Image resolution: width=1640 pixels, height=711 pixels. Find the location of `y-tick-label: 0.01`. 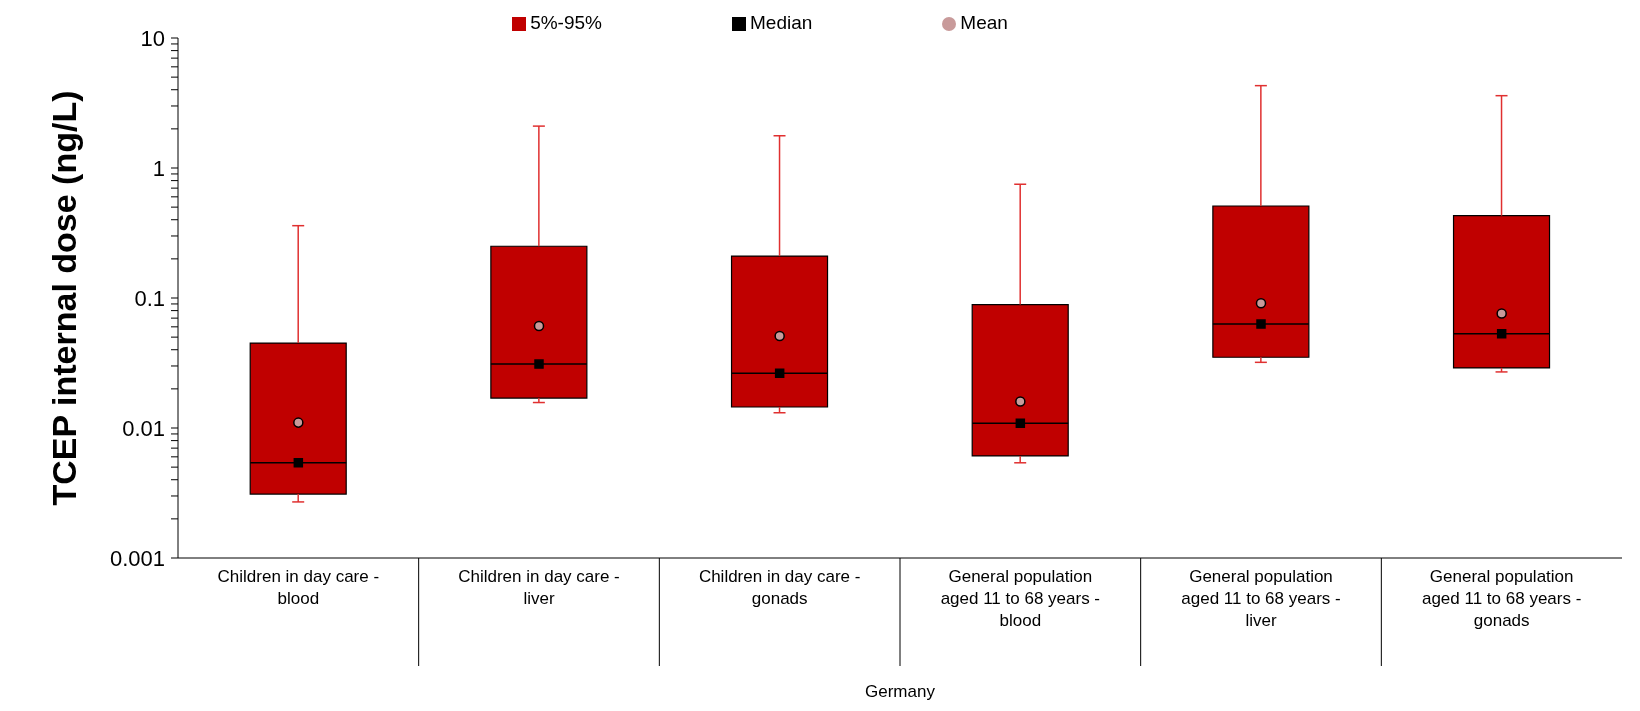

y-tick-label: 0.01 is located at coordinates (143, 428).